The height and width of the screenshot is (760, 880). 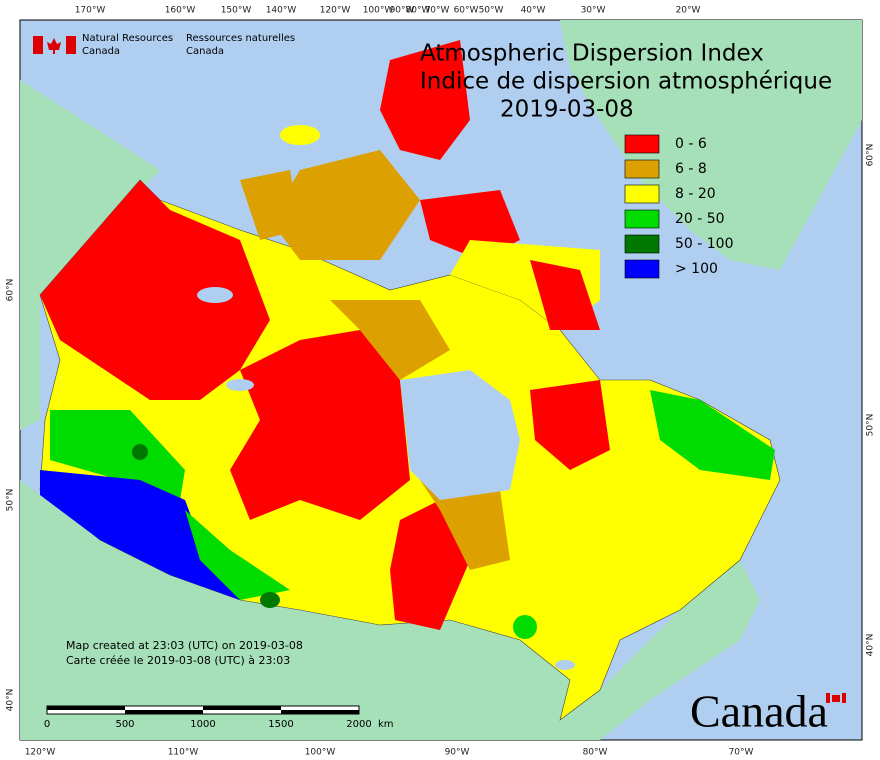 What do you see at coordinates (593, 11) in the screenshot?
I see `graticule-label: 30°W` at bounding box center [593, 11].